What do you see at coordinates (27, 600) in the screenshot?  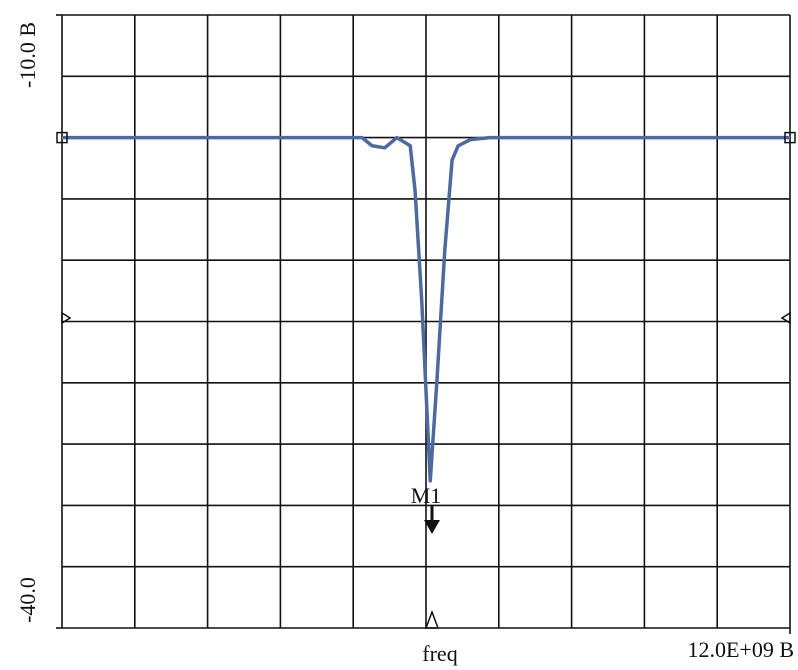 I see `y-tick-label: -40.0` at bounding box center [27, 600].